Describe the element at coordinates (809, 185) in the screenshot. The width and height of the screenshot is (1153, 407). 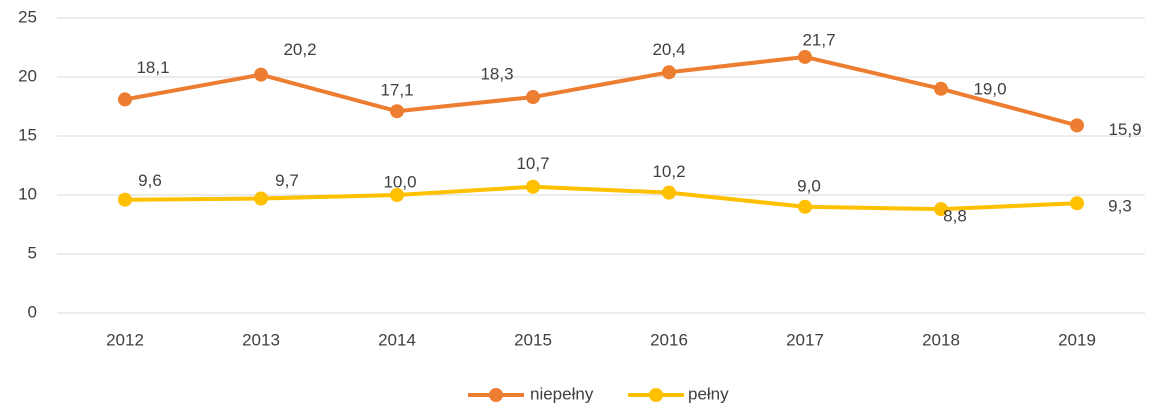
I see `data-label: 9,0` at that location.